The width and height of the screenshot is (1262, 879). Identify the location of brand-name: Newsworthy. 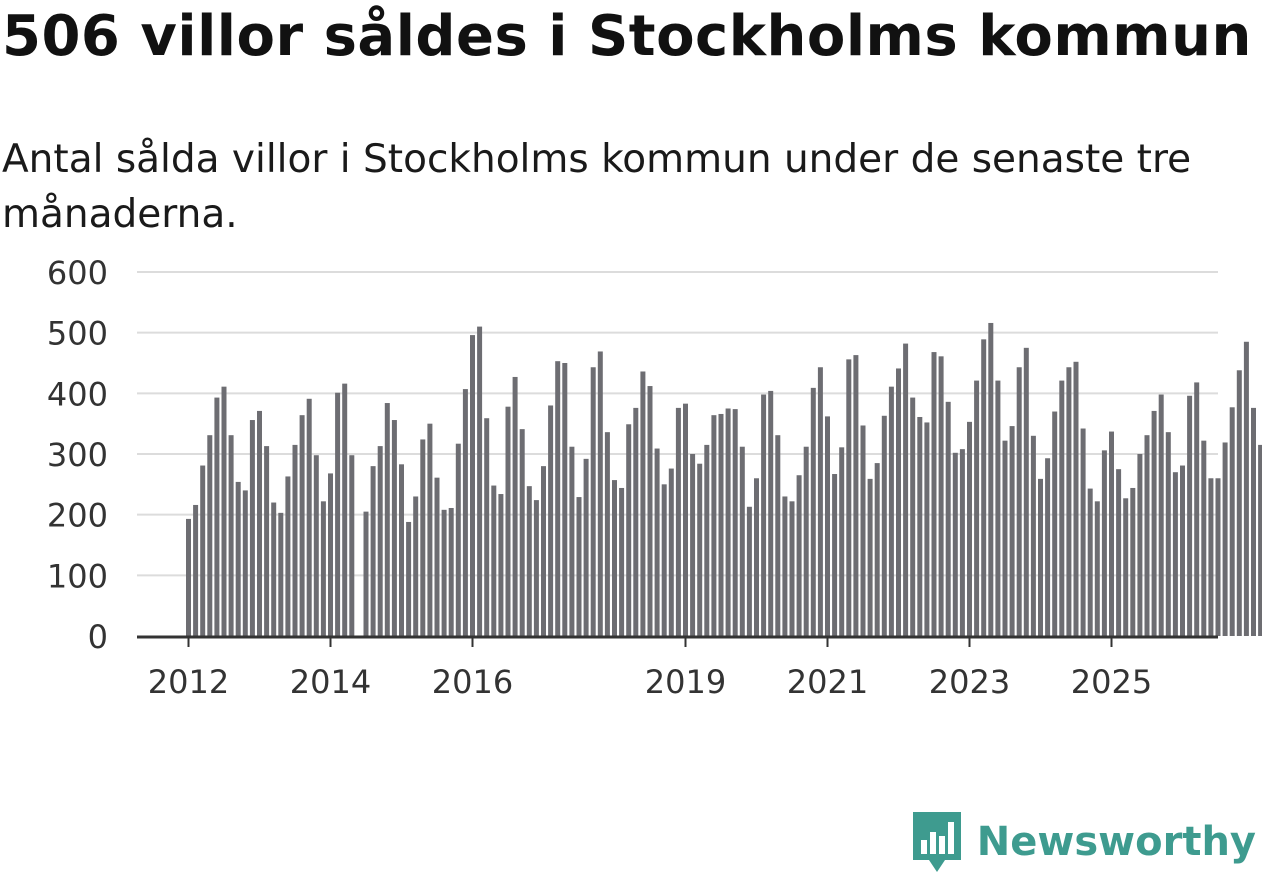
(1116, 842).